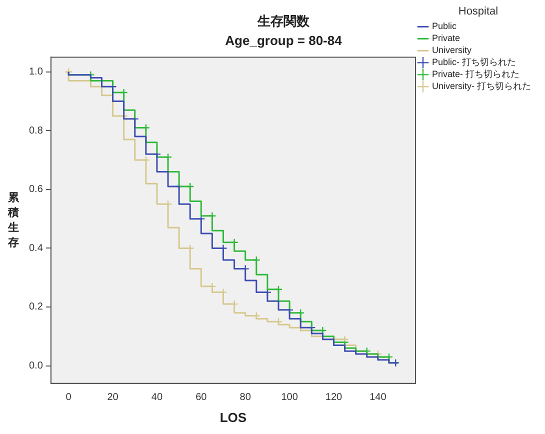 This screenshot has height=434, width=545. What do you see at coordinates (478, 12) in the screenshot?
I see `legend-title: Hospital` at bounding box center [478, 12].